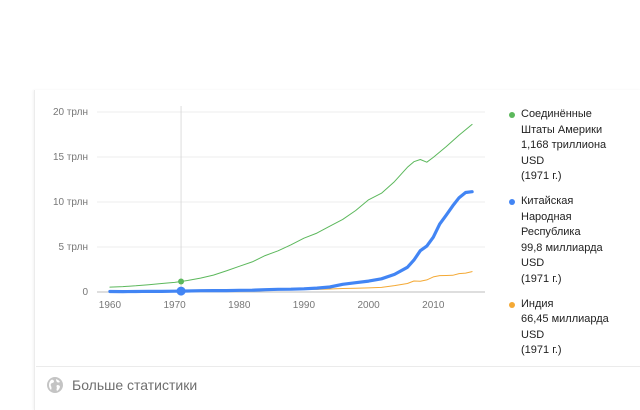  Describe the element at coordinates (433, 305) in the screenshot. I see `x-tick-label: 2010` at that location.